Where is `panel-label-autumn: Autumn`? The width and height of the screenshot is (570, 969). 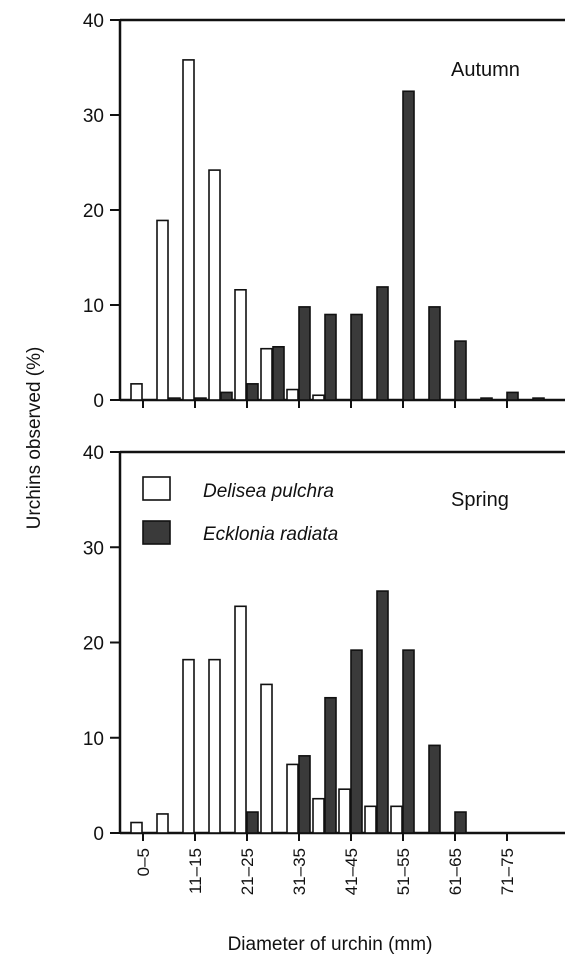
panel-label-autumn: Autumn is located at coordinates (485, 70).